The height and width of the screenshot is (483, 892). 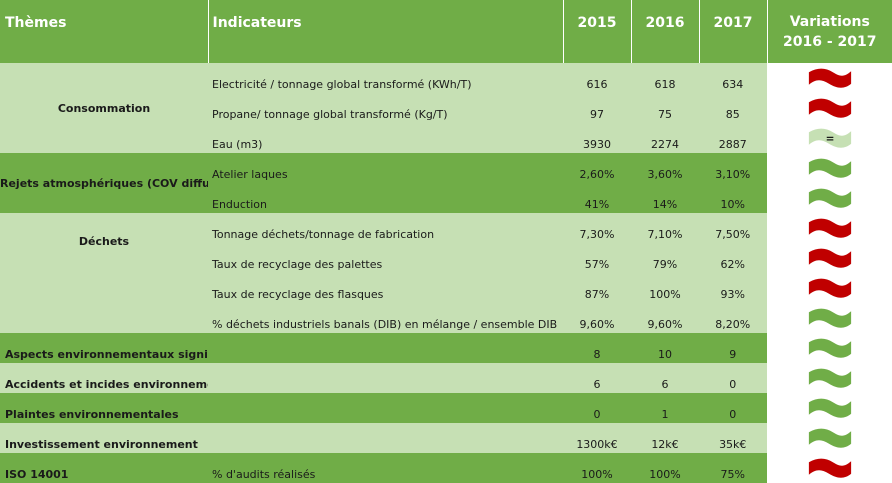 I want to click on header-variation: Variations 2016 - 2017, so click(x=829, y=31).